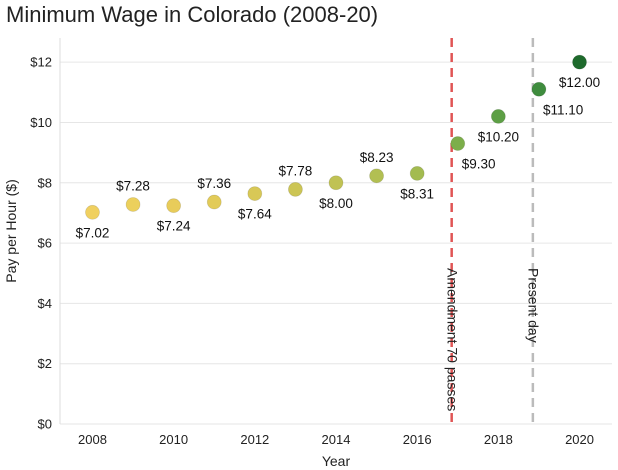  I want to click on y-tick-label: $8, so click(45, 182).